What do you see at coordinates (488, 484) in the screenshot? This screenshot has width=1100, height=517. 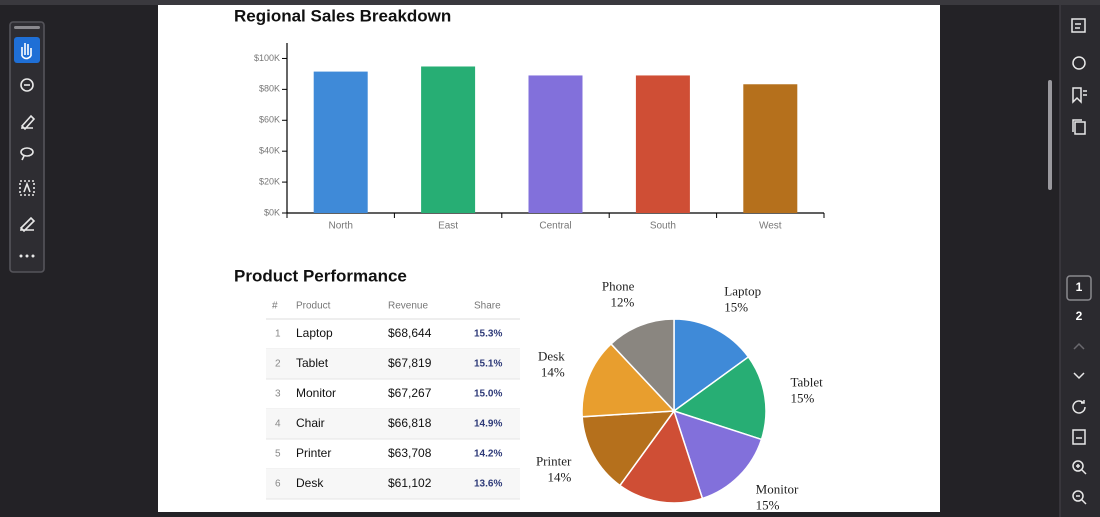 I see `table-cell: 13.6%` at bounding box center [488, 484].